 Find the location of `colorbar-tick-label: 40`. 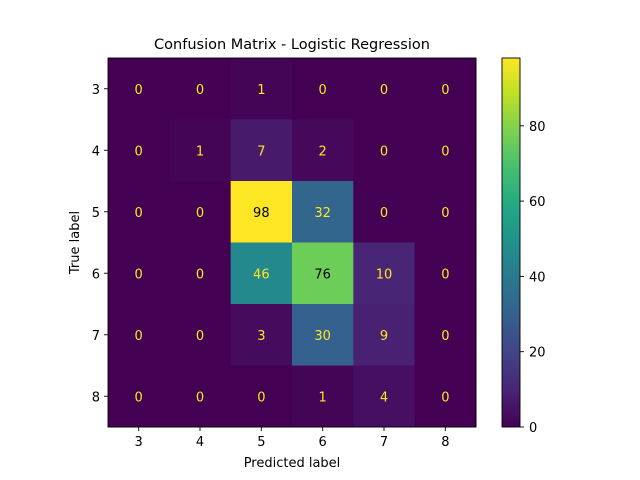

colorbar-tick-label: 40 is located at coordinates (537, 277).